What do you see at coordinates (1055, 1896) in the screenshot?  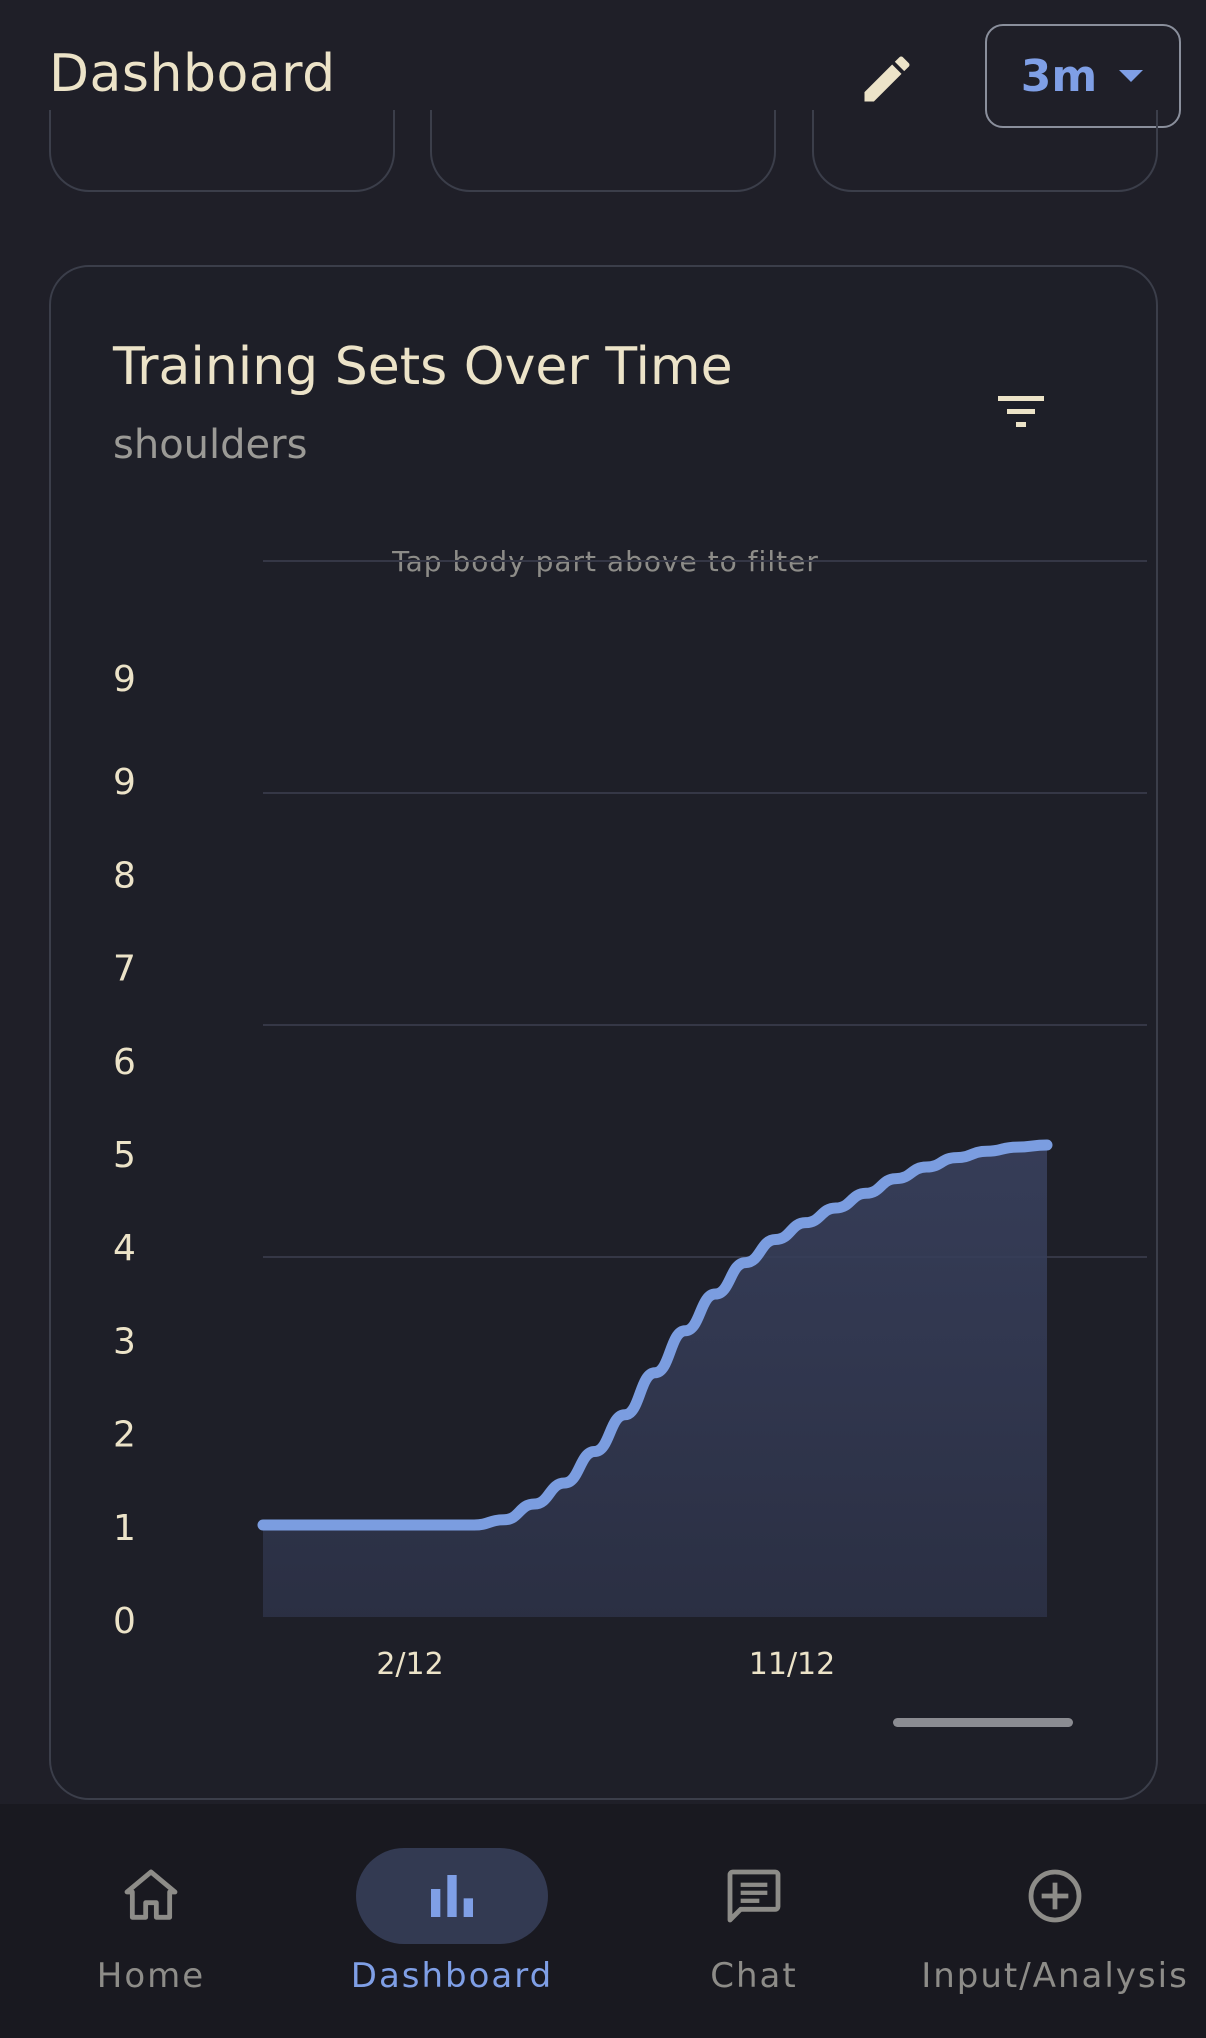 I see `add-circle-icon` at bounding box center [1055, 1896].